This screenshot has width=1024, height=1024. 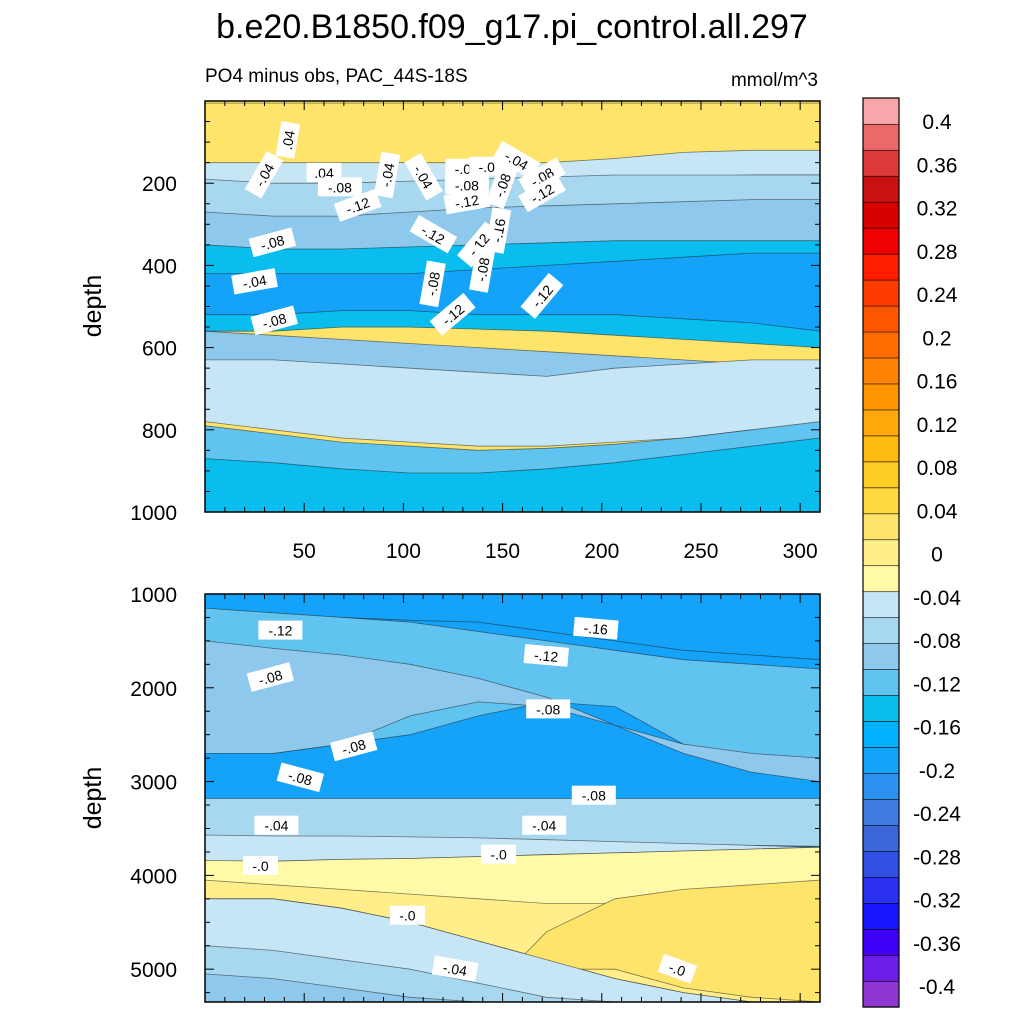 What do you see at coordinates (403, 551) in the screenshot?
I see `x-tick-label: 100` at bounding box center [403, 551].